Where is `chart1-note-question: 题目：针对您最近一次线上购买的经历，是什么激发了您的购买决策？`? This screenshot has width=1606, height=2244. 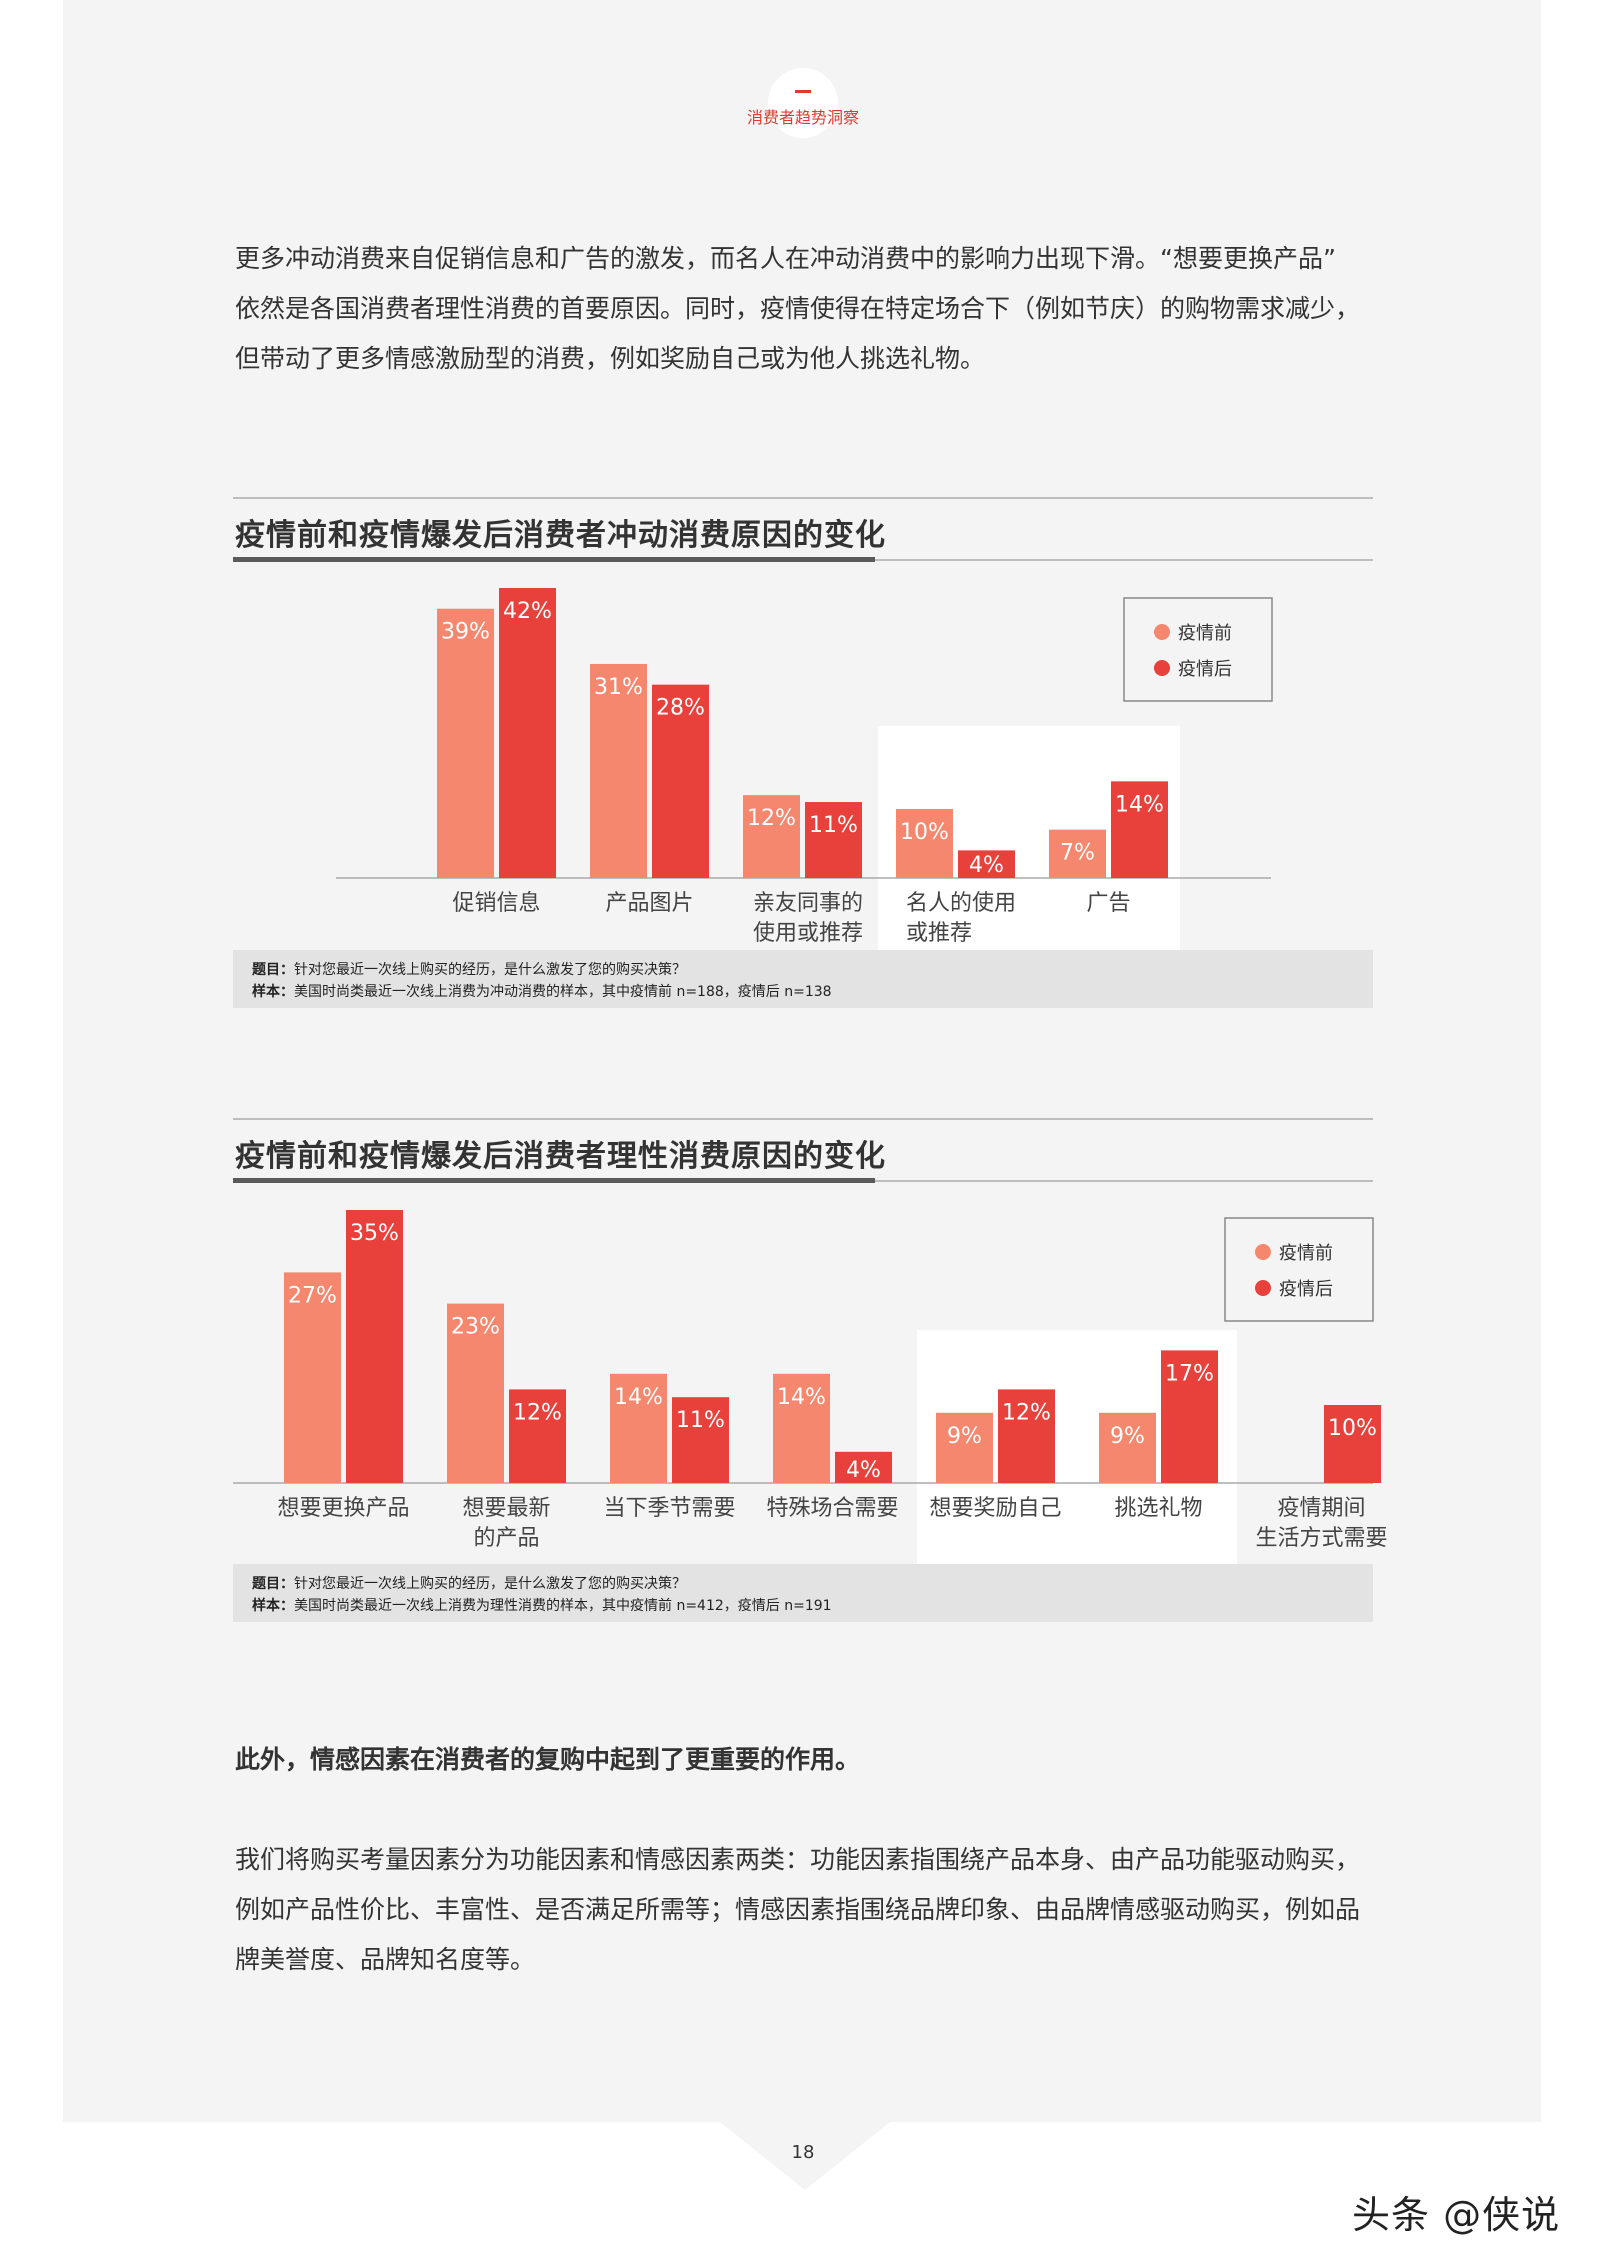 chart1-note-question: 题目：针对您最近一次线上购买的经历，是什么激发了您的购买决策？ is located at coordinates (469, 969).